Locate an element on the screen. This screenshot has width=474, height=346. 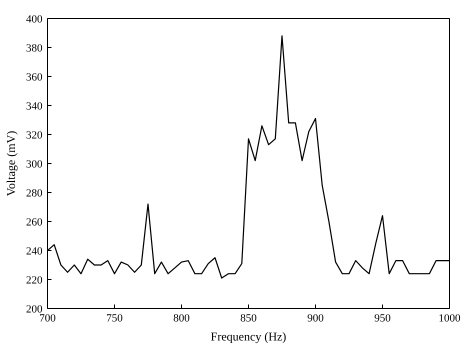
y-tick-label: 340 is located at coordinates (34, 106).